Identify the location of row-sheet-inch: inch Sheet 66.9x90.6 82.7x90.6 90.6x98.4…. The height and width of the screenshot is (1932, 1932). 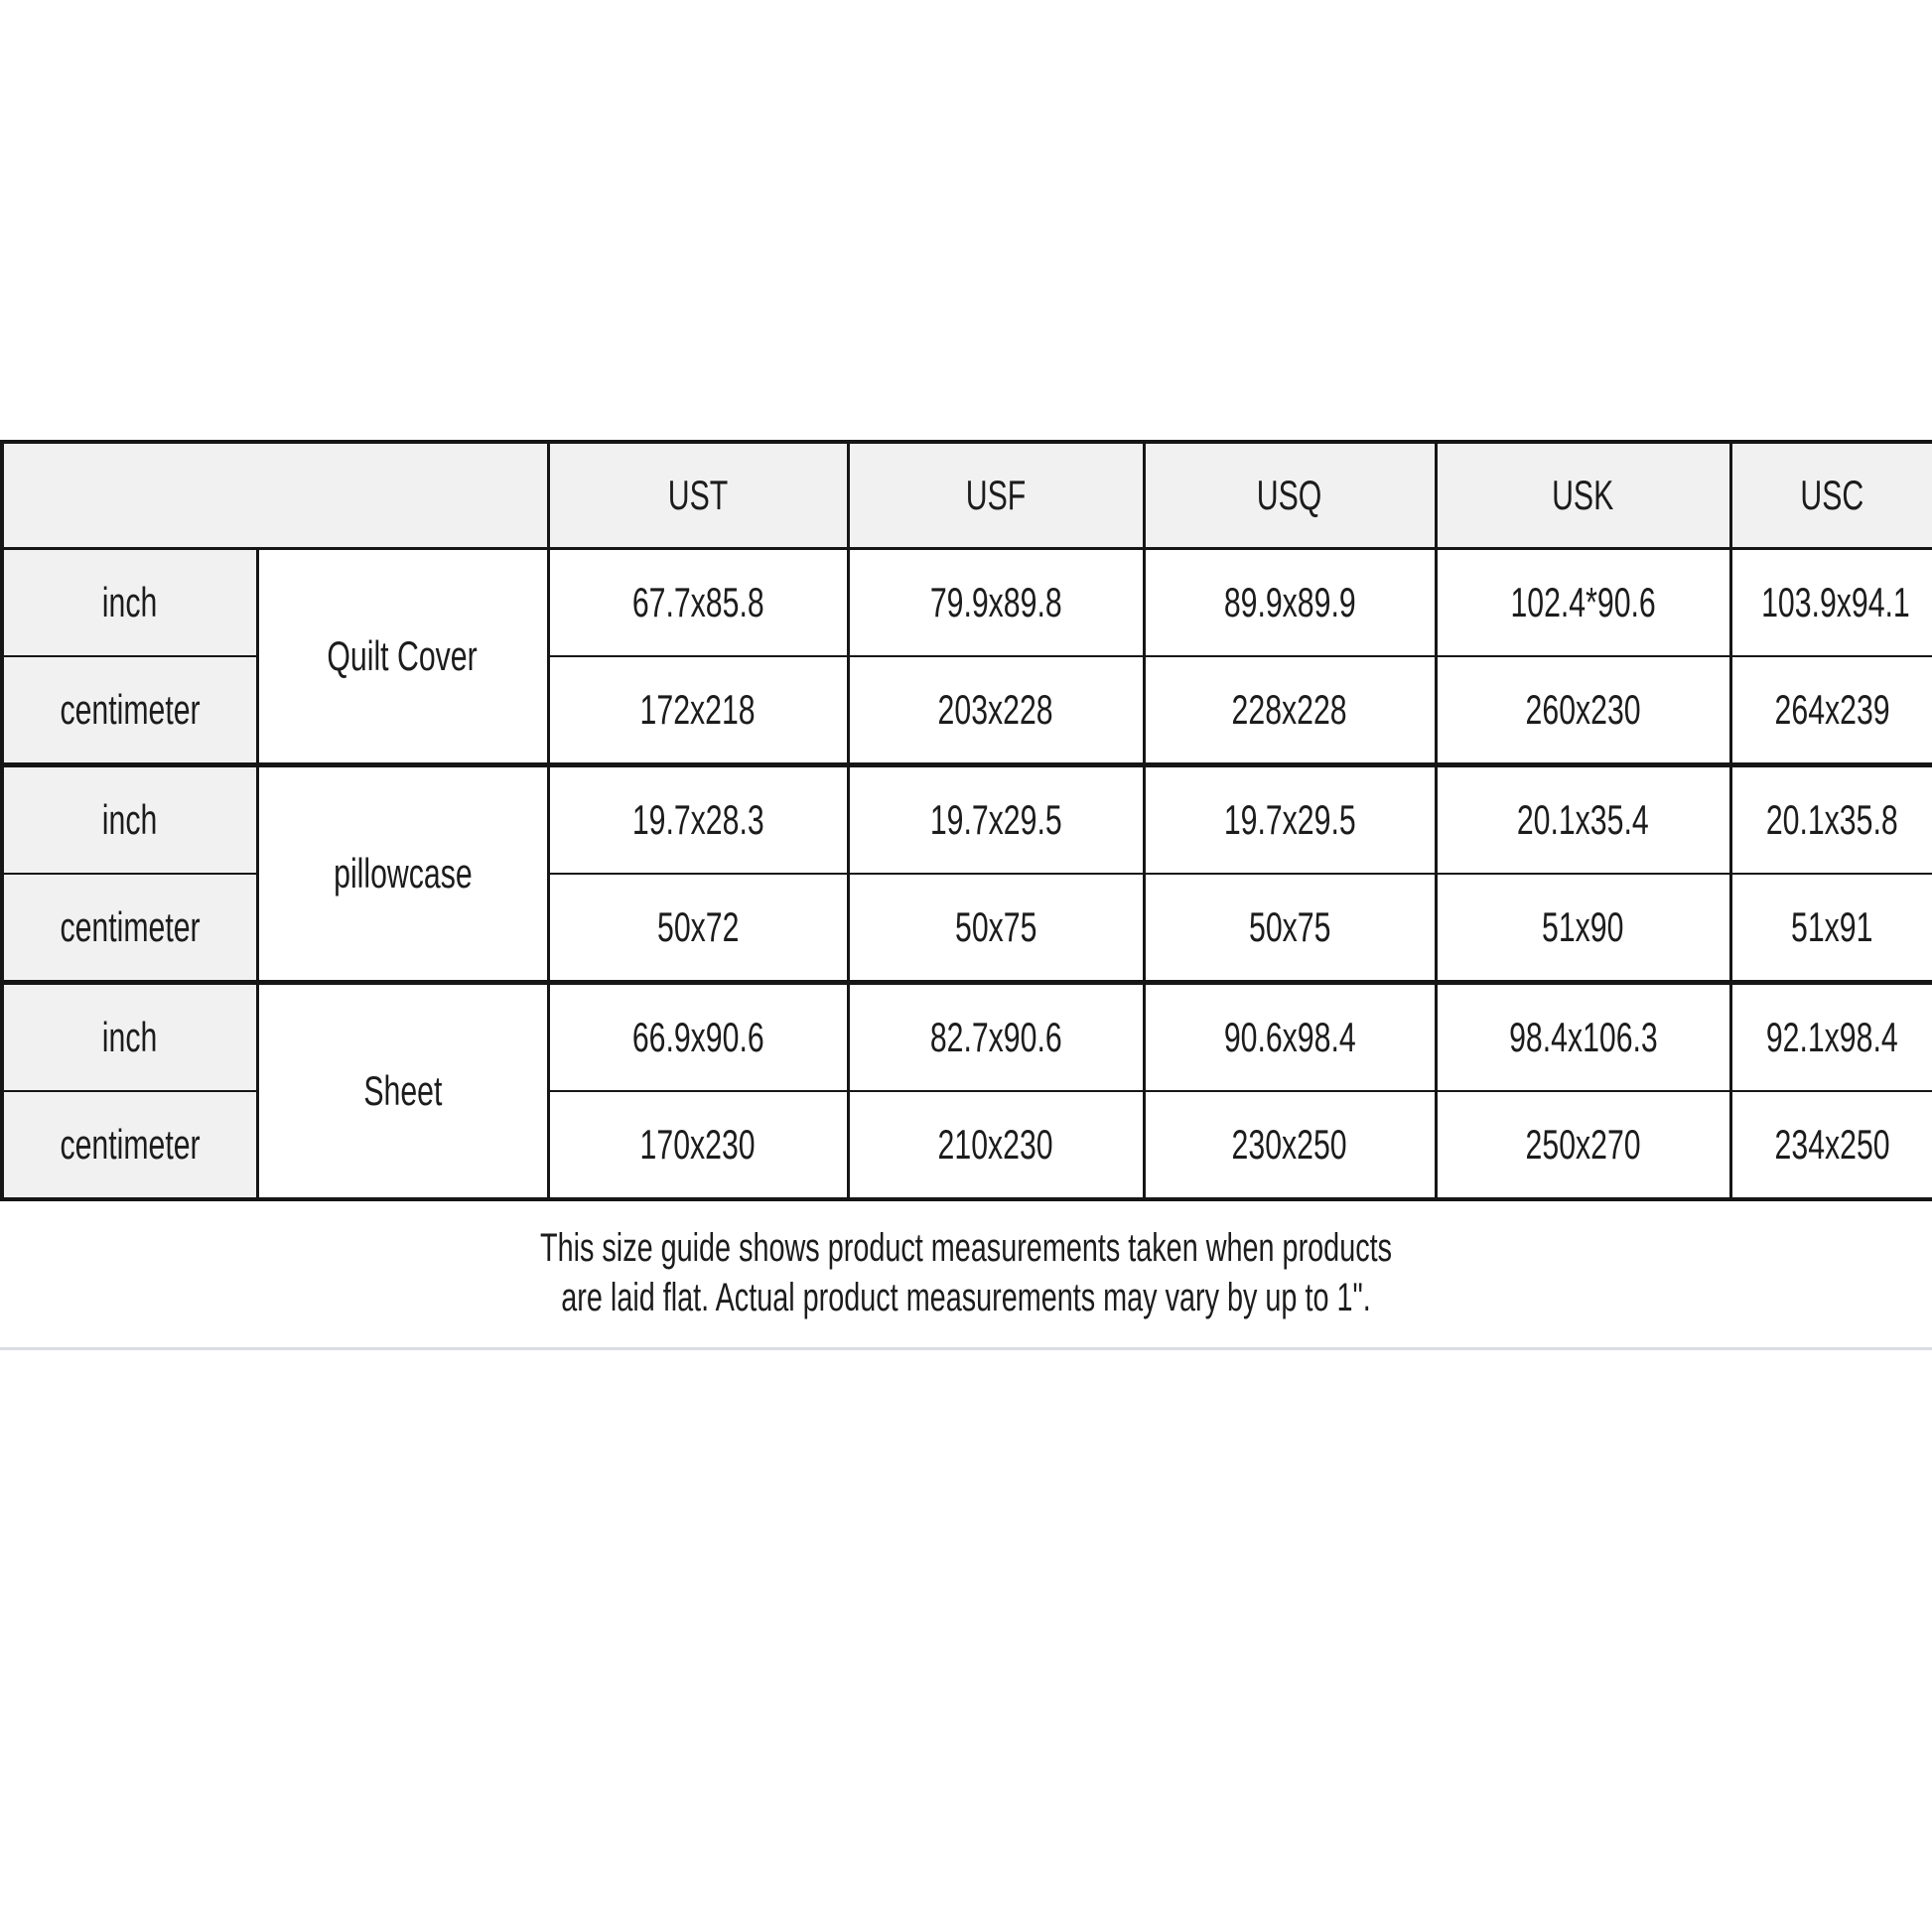
(966, 1090).